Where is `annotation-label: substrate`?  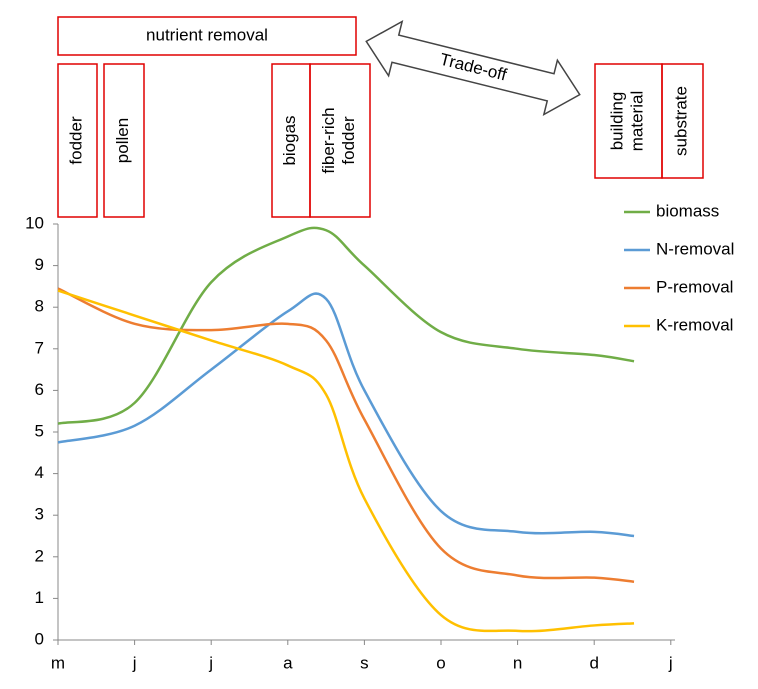
annotation-label: substrate is located at coordinates (681, 121).